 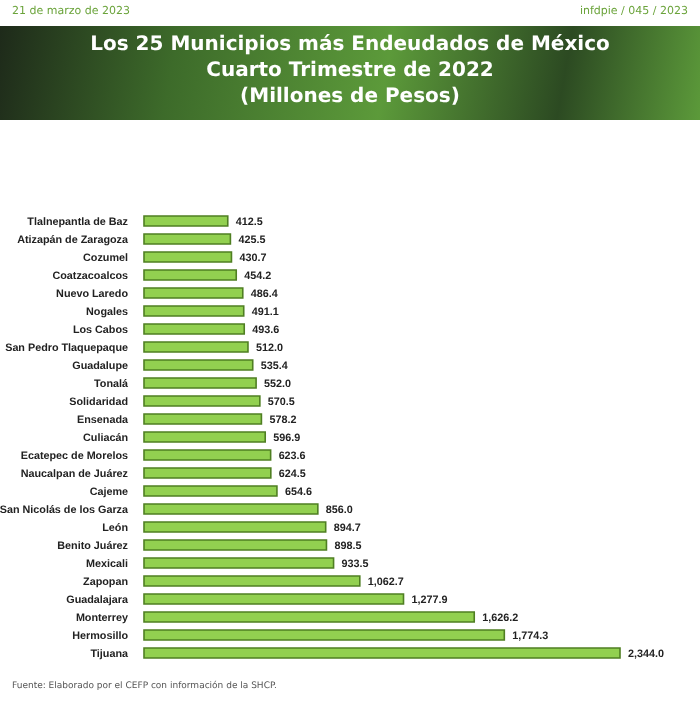 What do you see at coordinates (350, 45) in the screenshot?
I see `chart-title: Los 25 Municipios más Endeudados de México` at bounding box center [350, 45].